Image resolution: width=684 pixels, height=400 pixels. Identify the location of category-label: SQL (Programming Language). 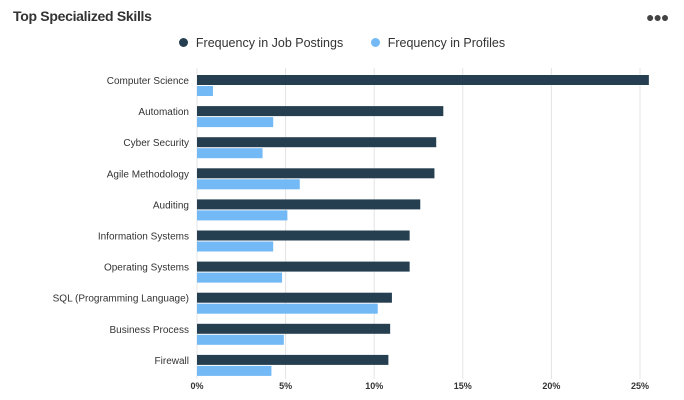
(121, 299).